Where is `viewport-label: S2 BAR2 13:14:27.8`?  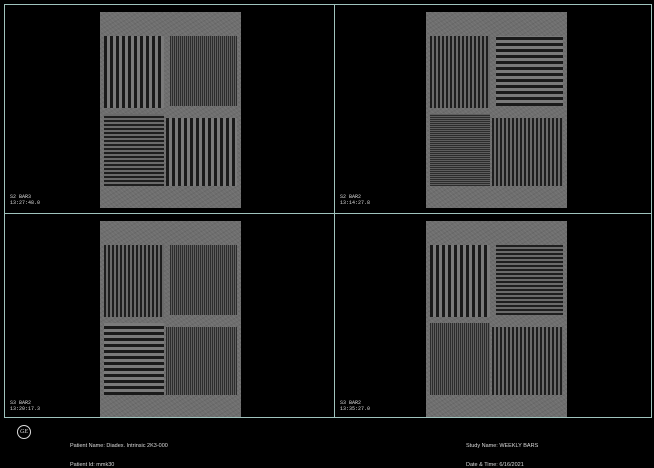
viewport-label: S2 BAR2 13:14:27.8 is located at coordinates (355, 200).